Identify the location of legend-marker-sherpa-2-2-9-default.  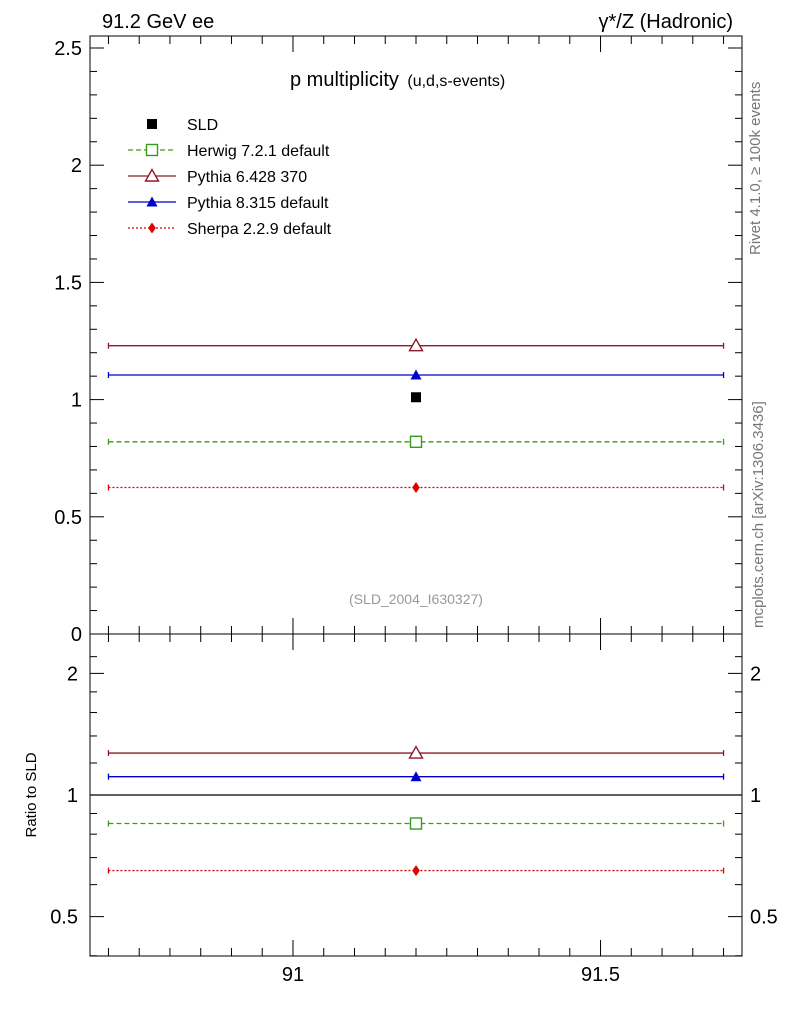
(152, 228).